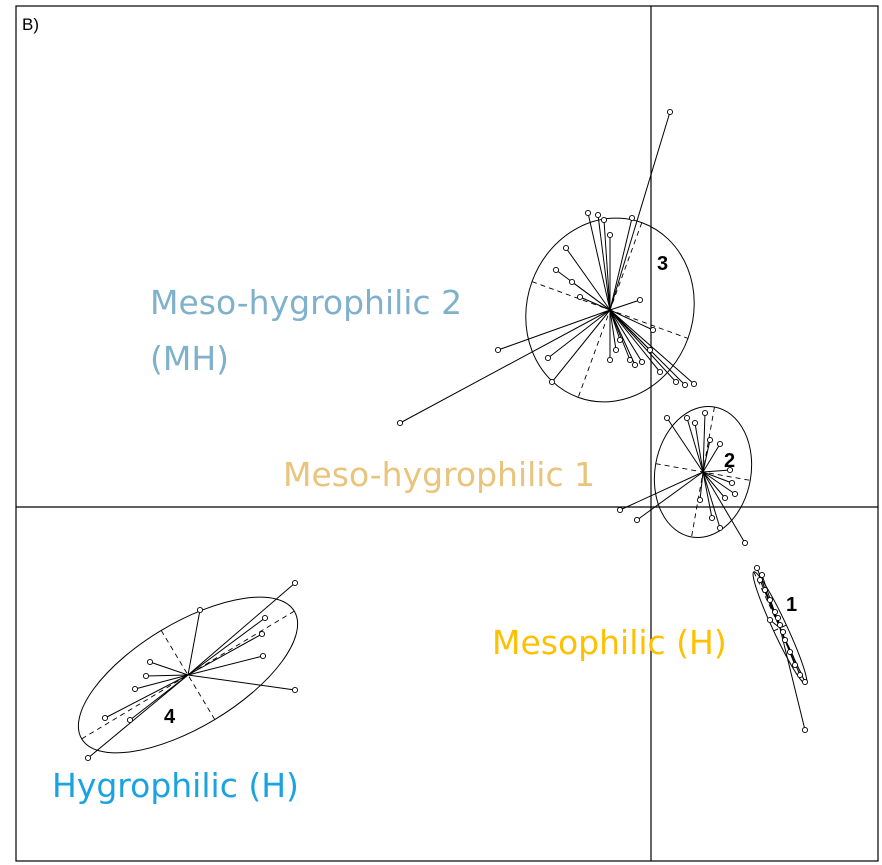 This screenshot has width=882, height=865. Describe the element at coordinates (729, 461) in the screenshot. I see `group-label: 2` at that location.